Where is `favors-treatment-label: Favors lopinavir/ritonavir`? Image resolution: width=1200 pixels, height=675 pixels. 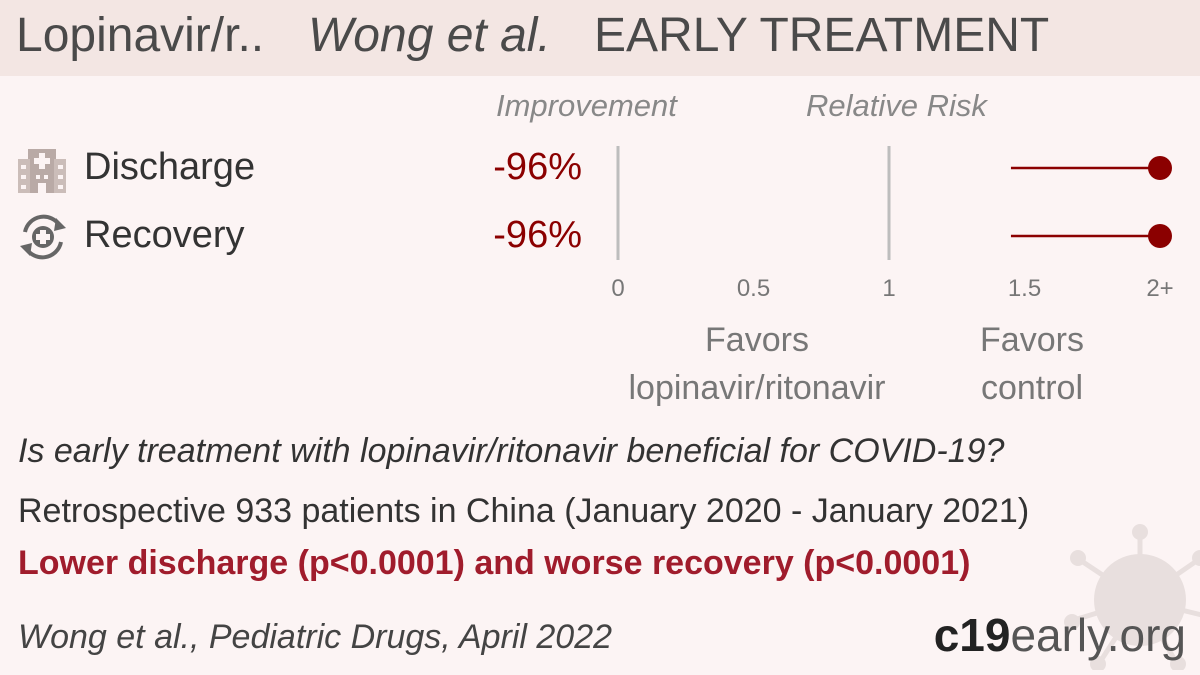 favors-treatment-label: Favors lopinavir/ritonavir is located at coordinates (757, 364).